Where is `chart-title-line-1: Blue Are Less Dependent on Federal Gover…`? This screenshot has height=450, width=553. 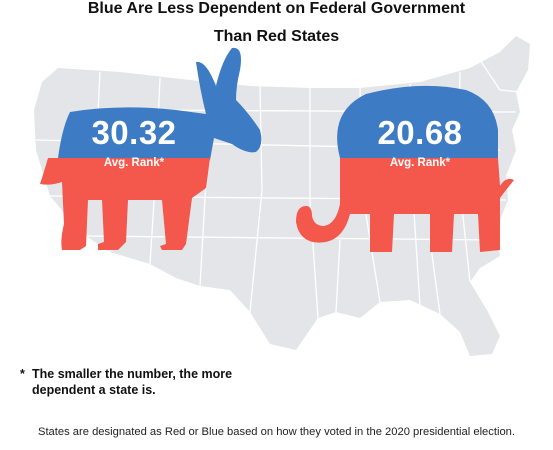 chart-title-line-1: Blue Are Less Dependent on Federal Gover… is located at coordinates (276, 8).